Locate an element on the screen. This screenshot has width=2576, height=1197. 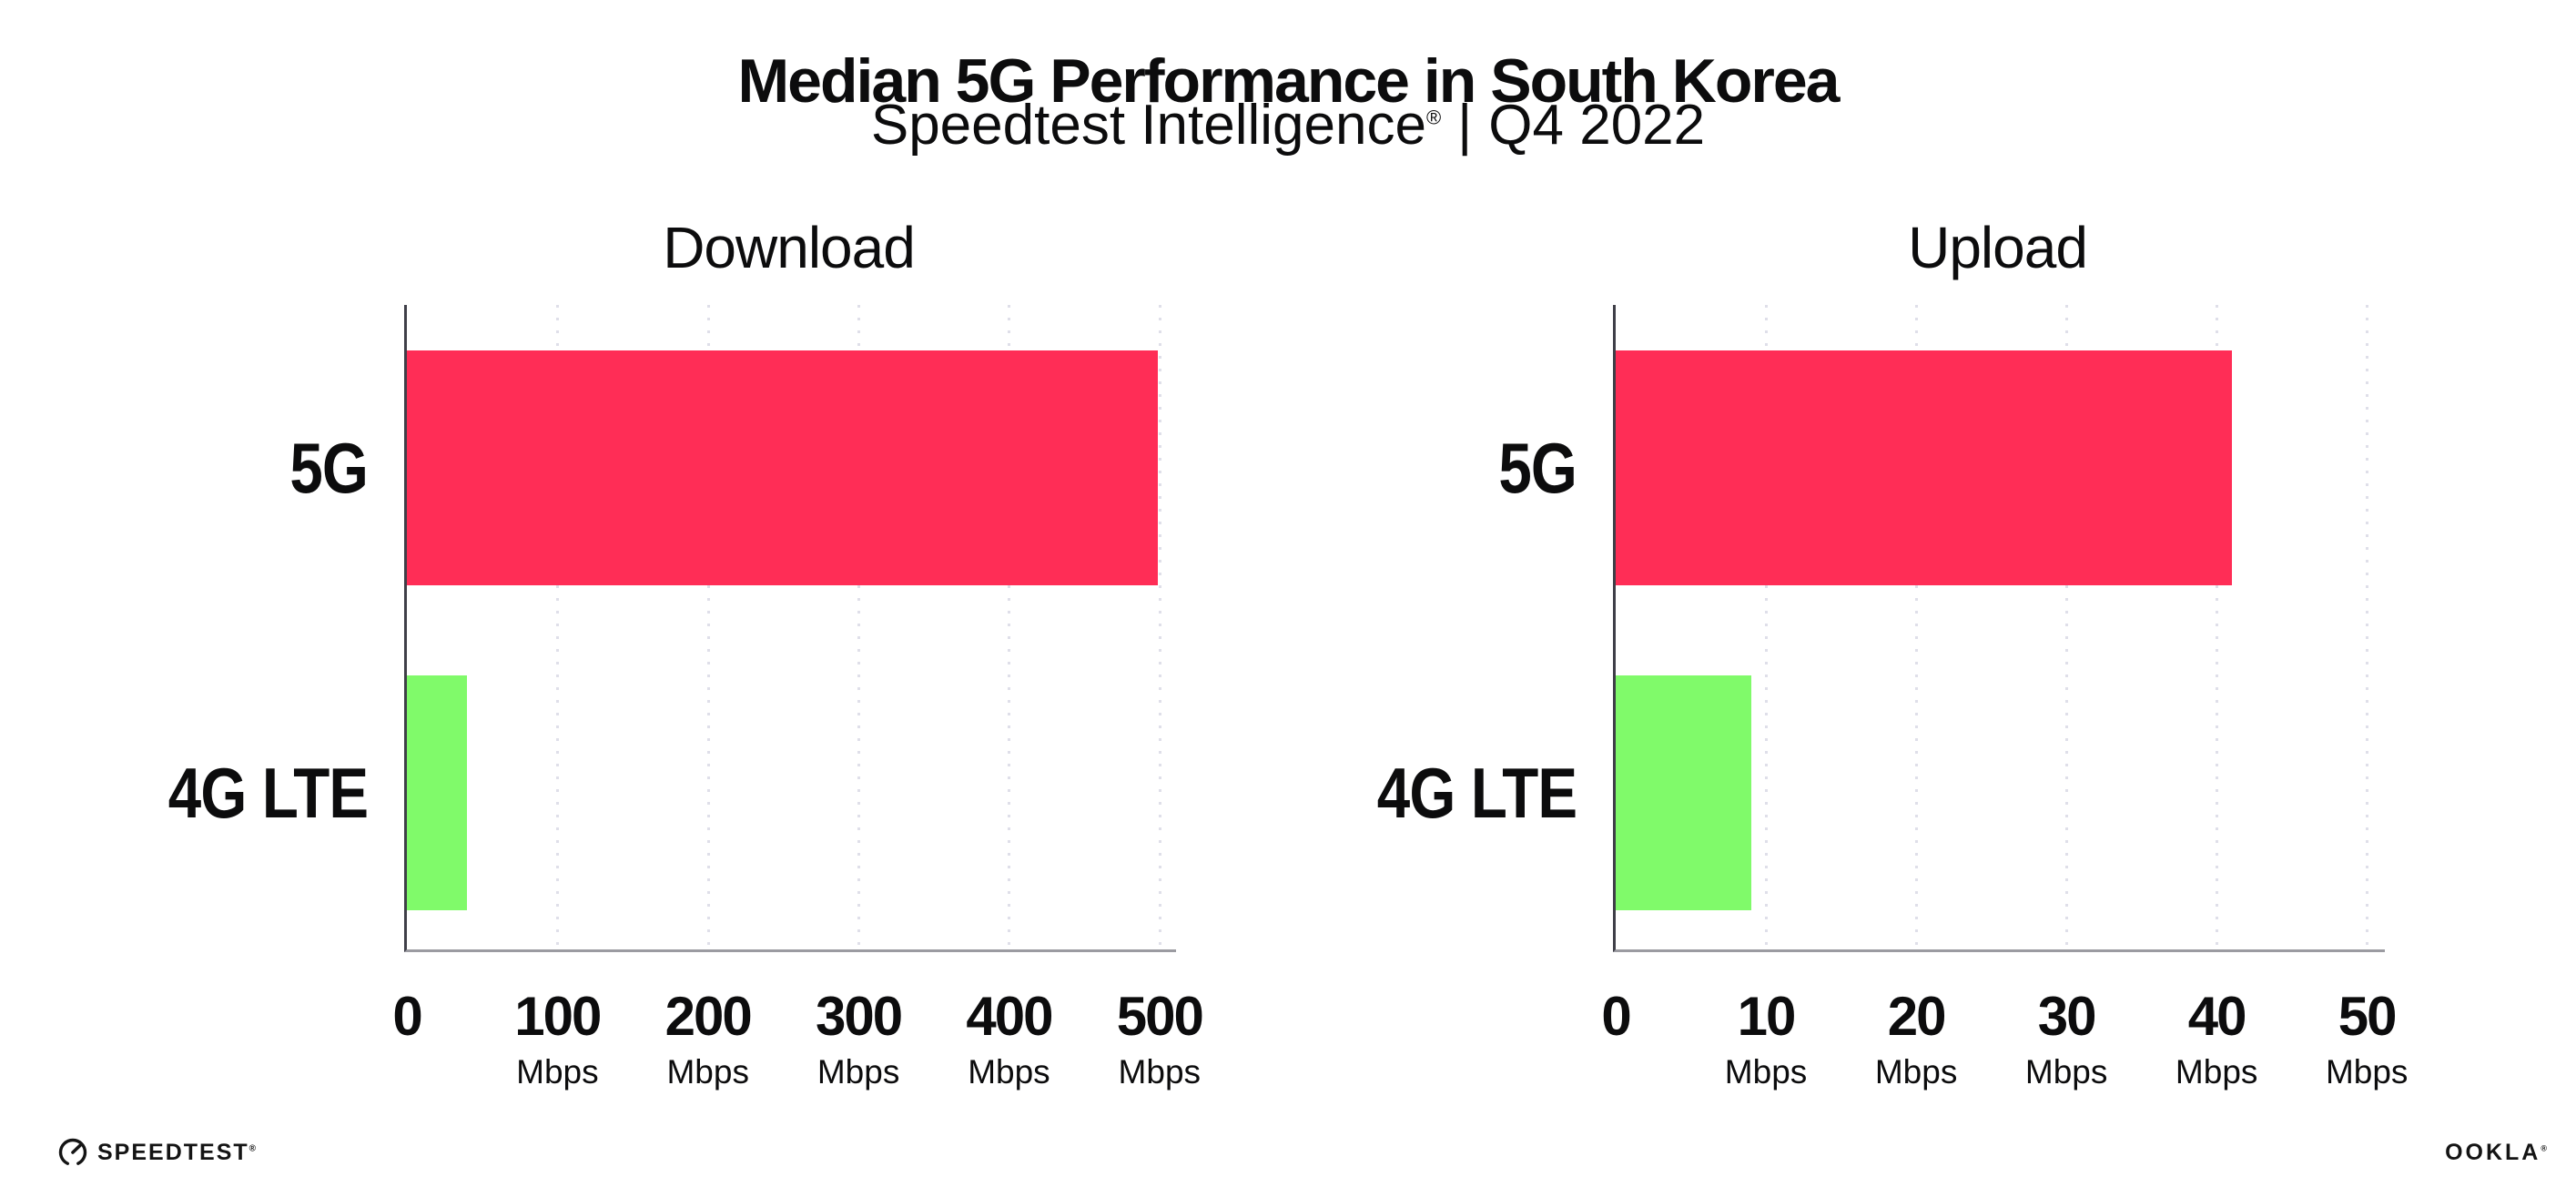
x-tick-200: 200 Mbps is located at coordinates (708, 1038).